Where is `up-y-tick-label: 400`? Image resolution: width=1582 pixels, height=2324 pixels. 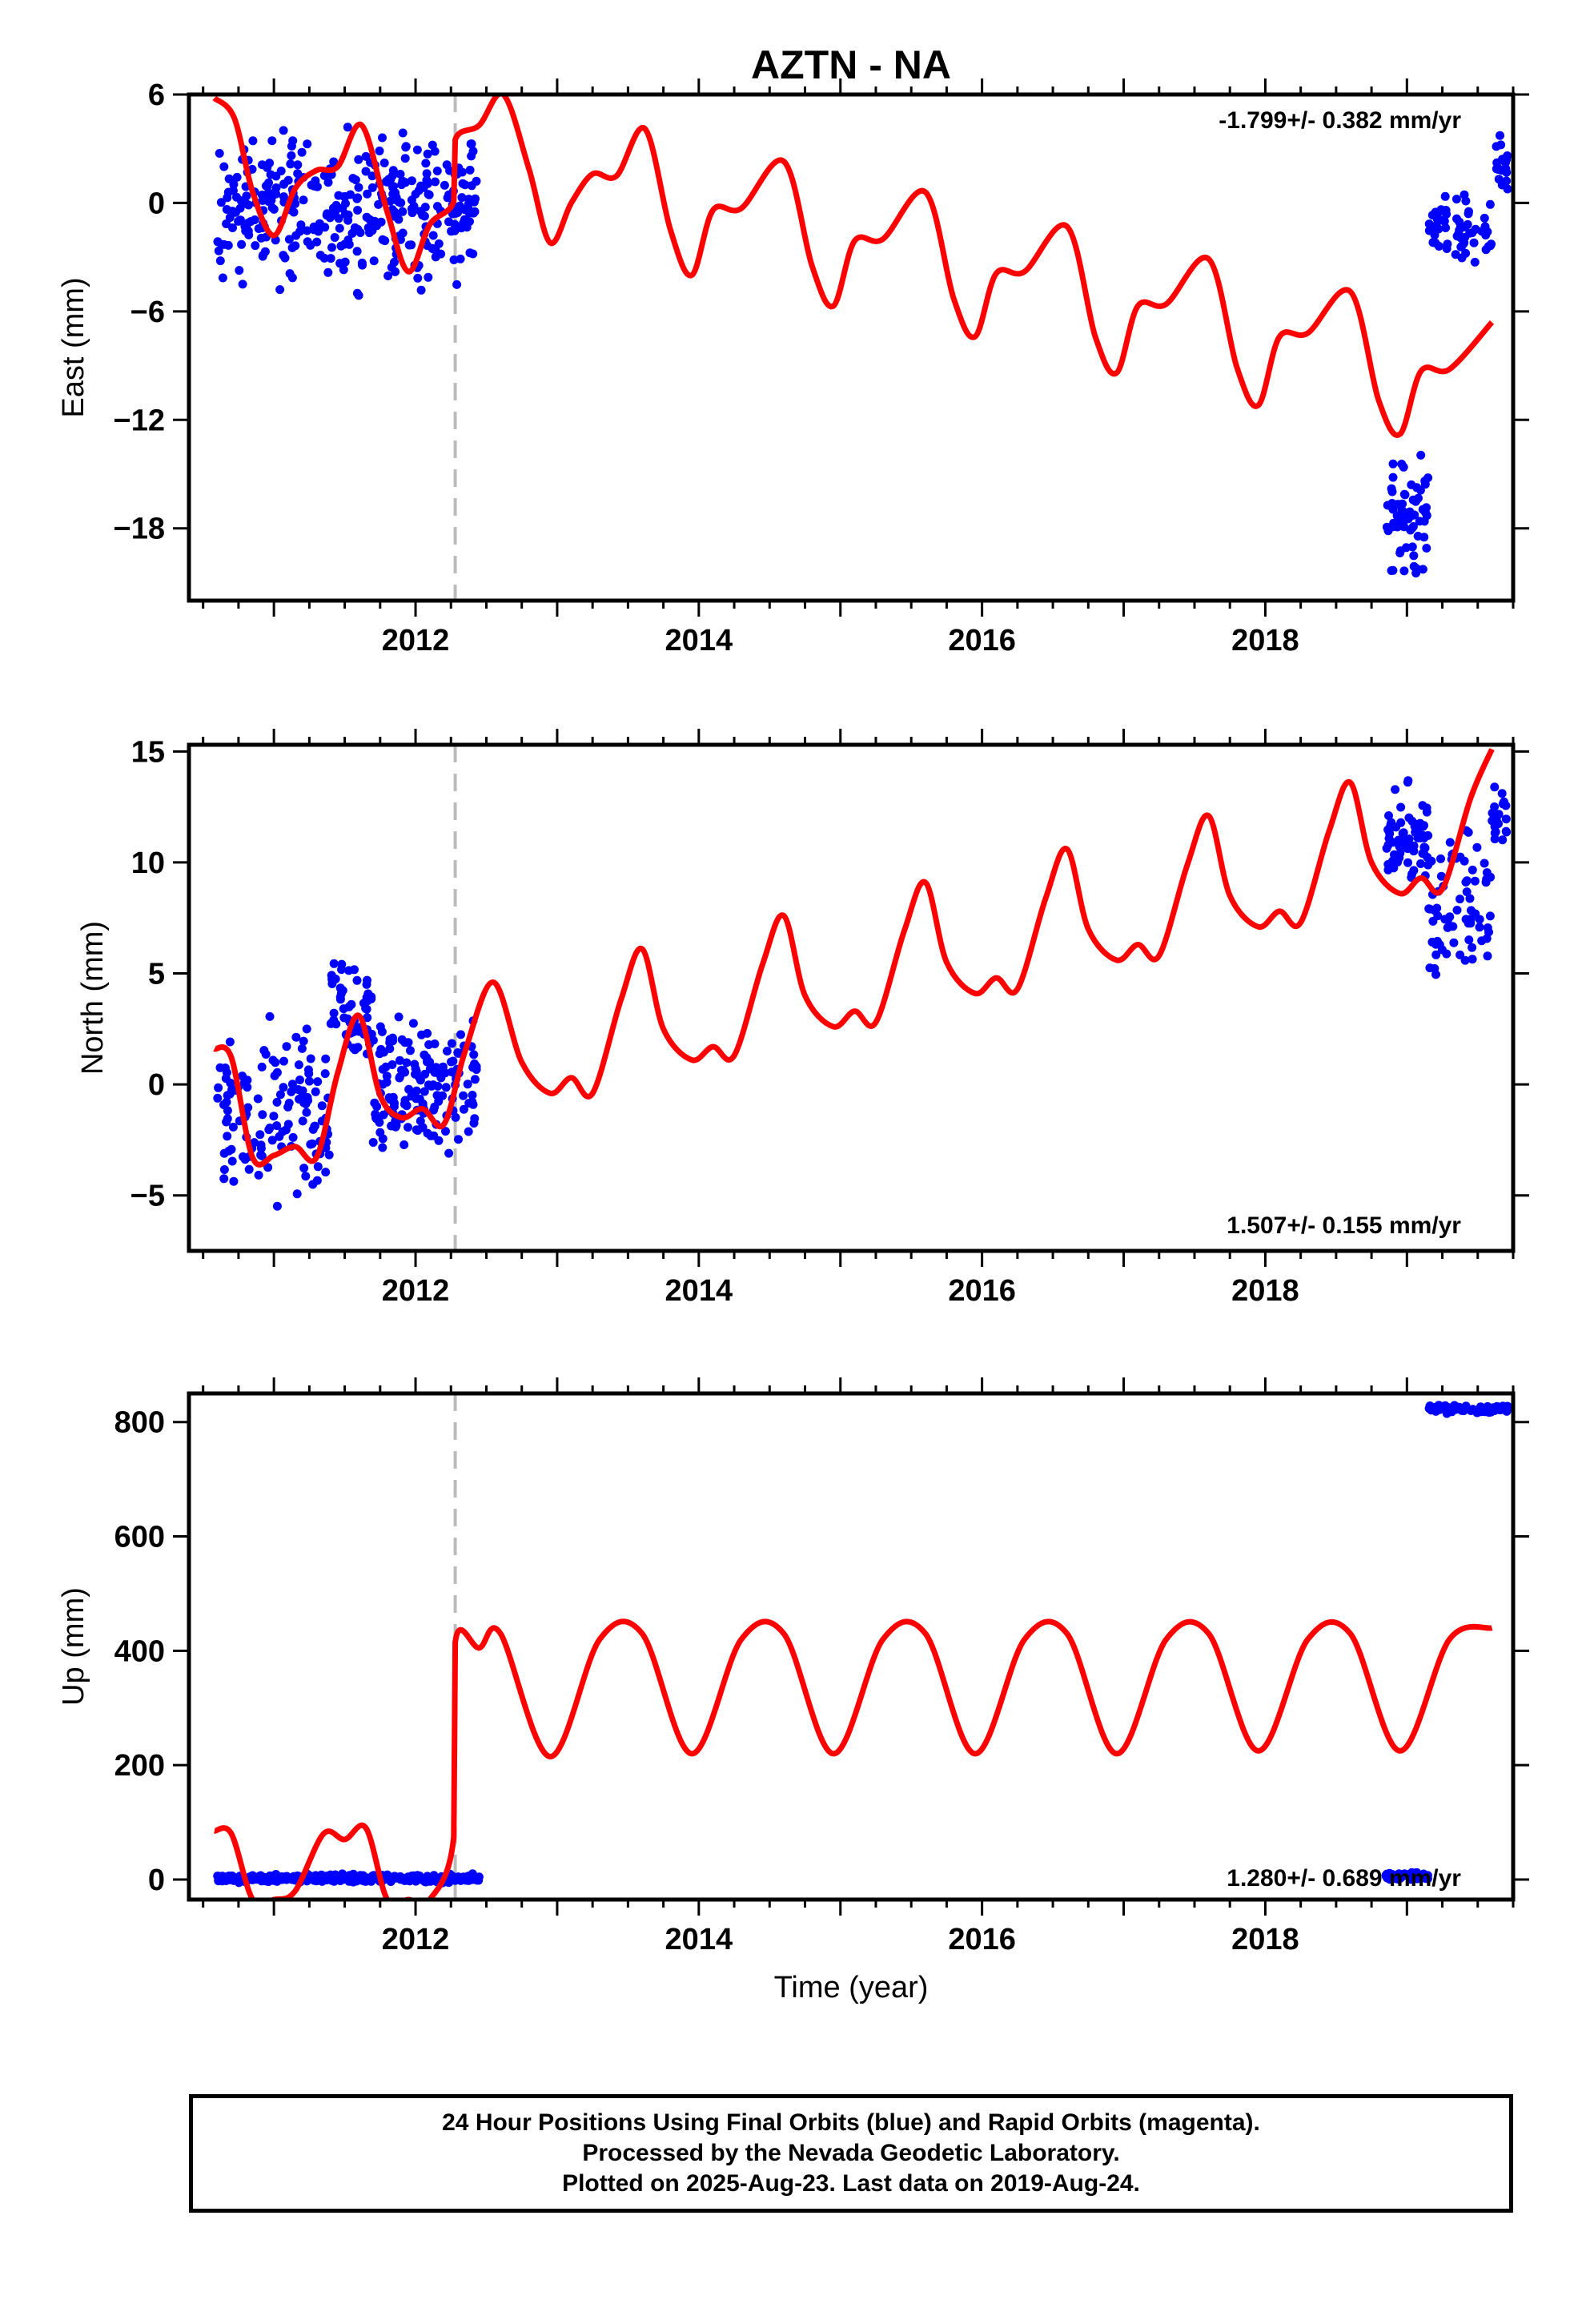
up-y-tick-label: 400 is located at coordinates (139, 1651).